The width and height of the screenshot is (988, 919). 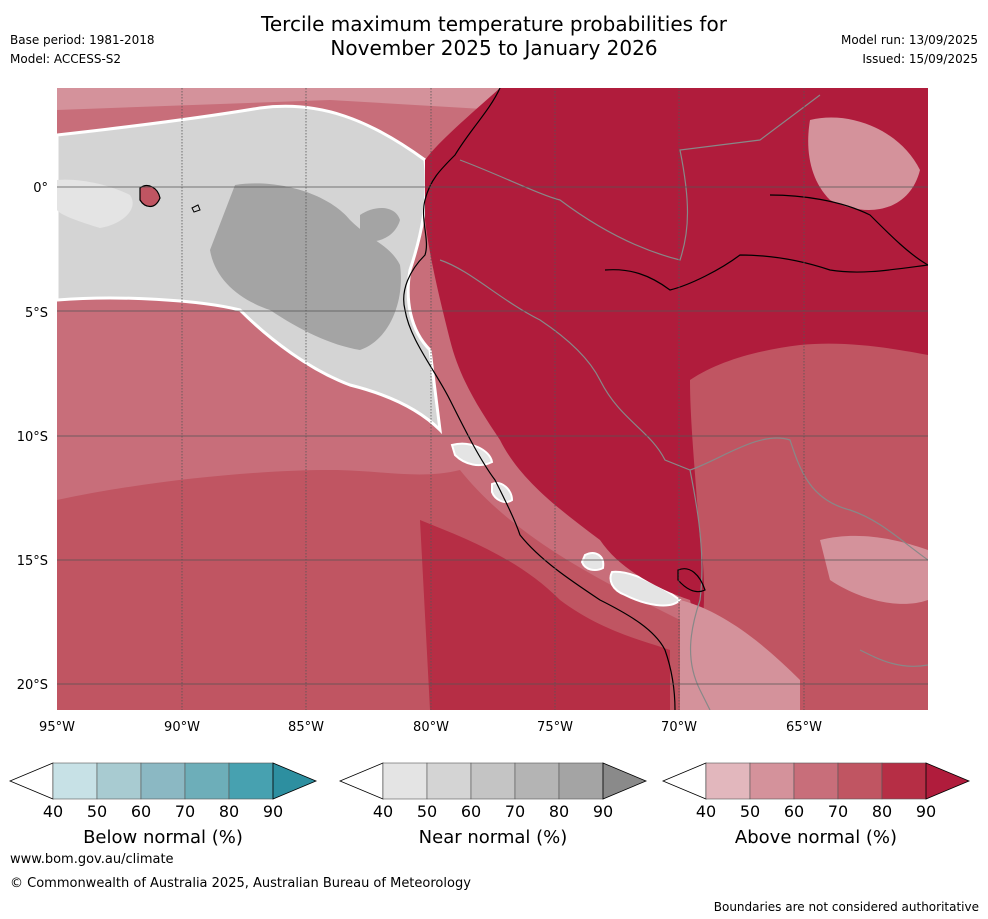 I want to click on border-lines-se, so click(x=893, y=658).